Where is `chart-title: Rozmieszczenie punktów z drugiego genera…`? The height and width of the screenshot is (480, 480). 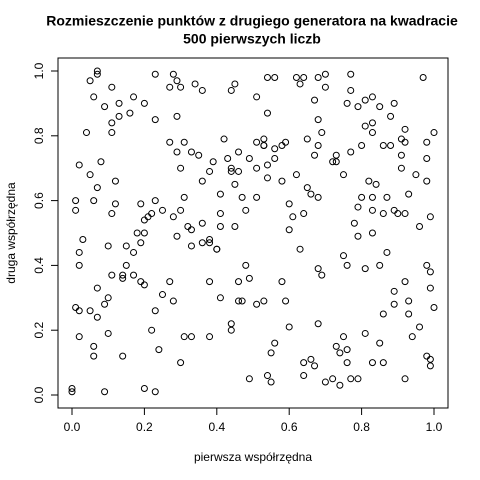
chart-title: Rozmieszczenie punktów z drugiego genera… is located at coordinates (252, 21).